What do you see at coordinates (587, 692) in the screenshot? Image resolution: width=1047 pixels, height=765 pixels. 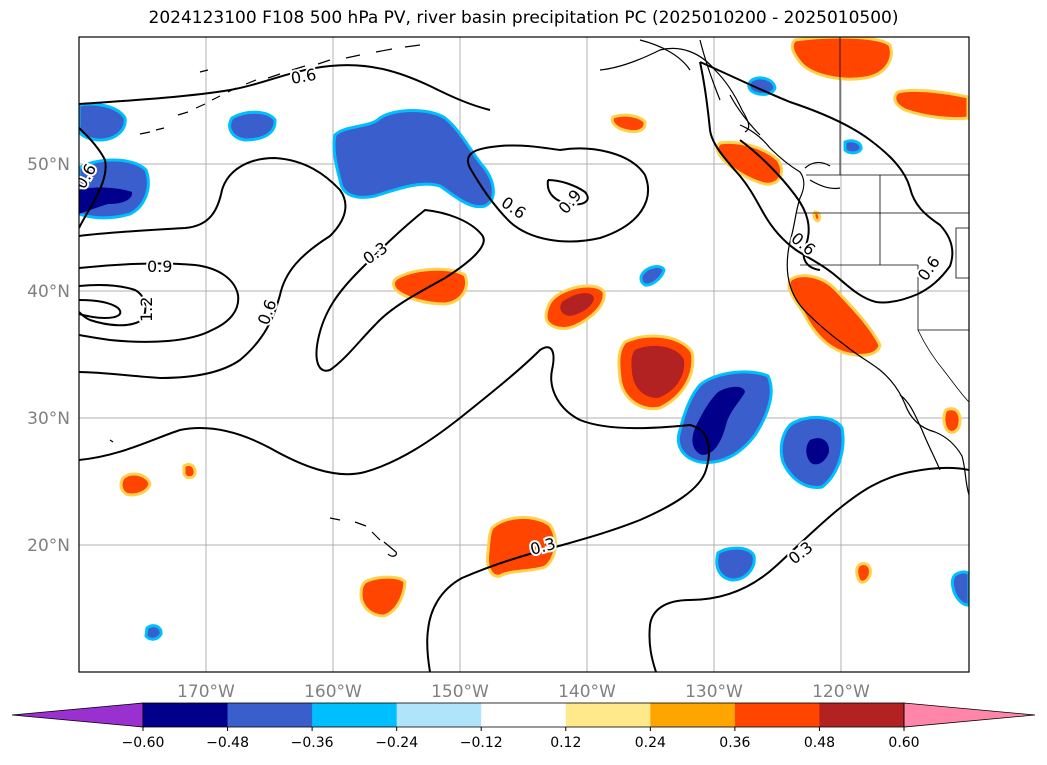 I see `lon-label: 140°W` at bounding box center [587, 692].